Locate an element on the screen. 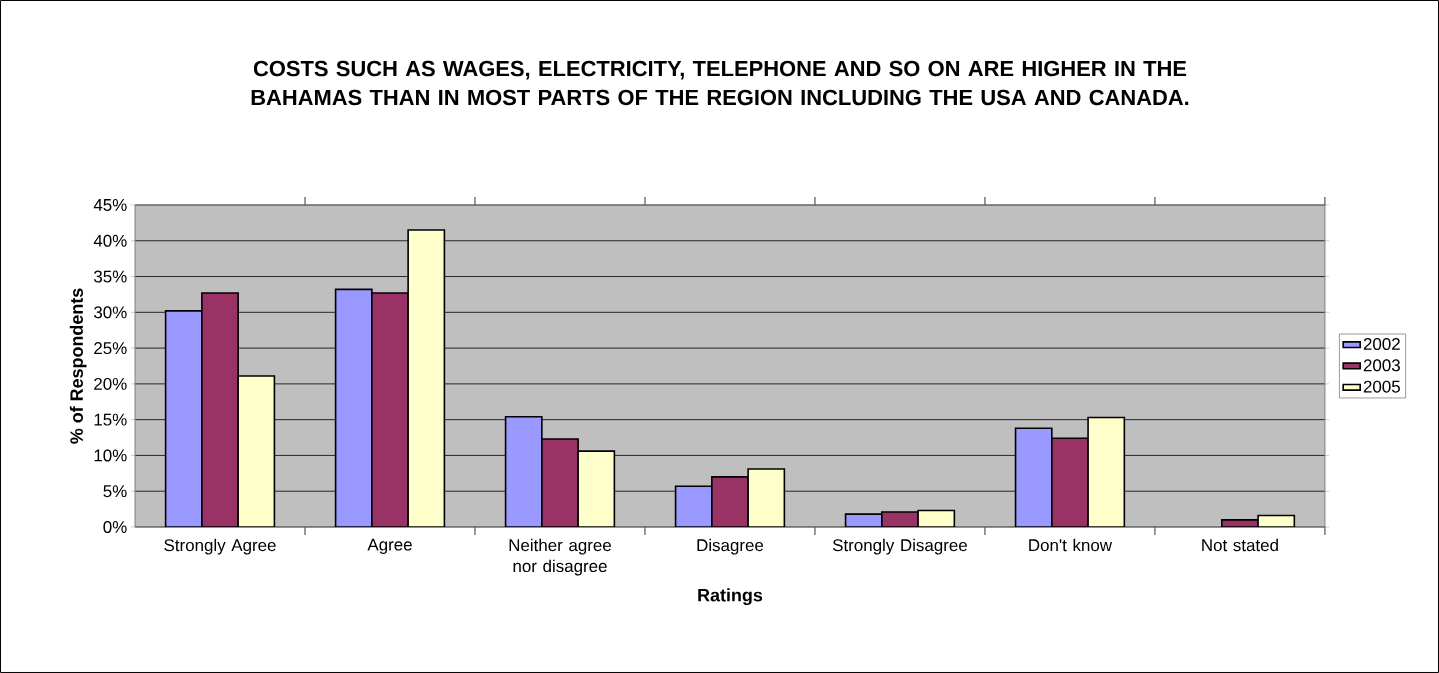 Image resolution: width=1439 pixels, height=673 pixels. x-tick-label: Strongly Agree is located at coordinates (220, 546).